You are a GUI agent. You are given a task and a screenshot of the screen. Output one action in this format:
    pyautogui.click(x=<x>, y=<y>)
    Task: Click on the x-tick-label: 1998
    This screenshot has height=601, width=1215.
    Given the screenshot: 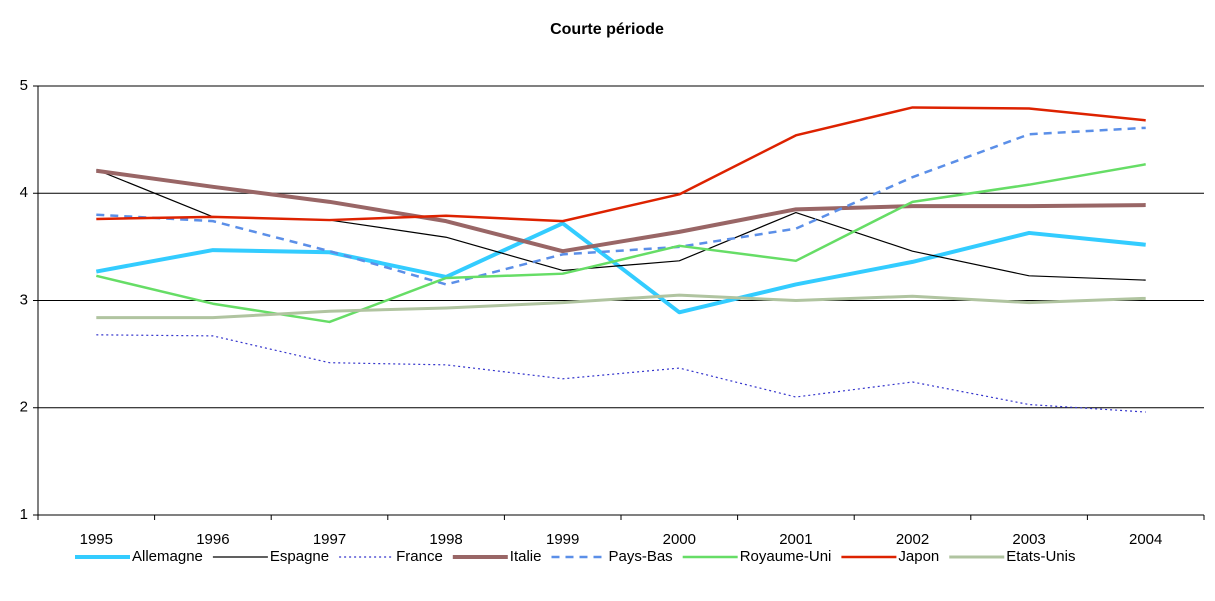 What is the action you would take?
    pyautogui.click(x=445, y=539)
    